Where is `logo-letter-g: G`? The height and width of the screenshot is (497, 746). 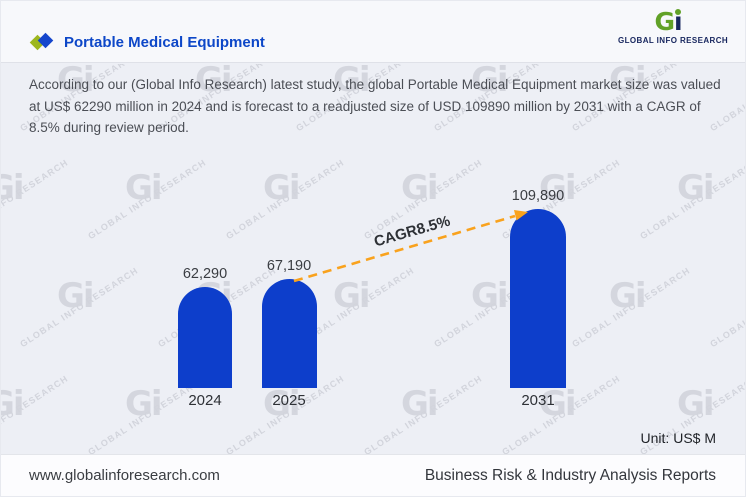 logo-letter-g: G is located at coordinates (664, 21).